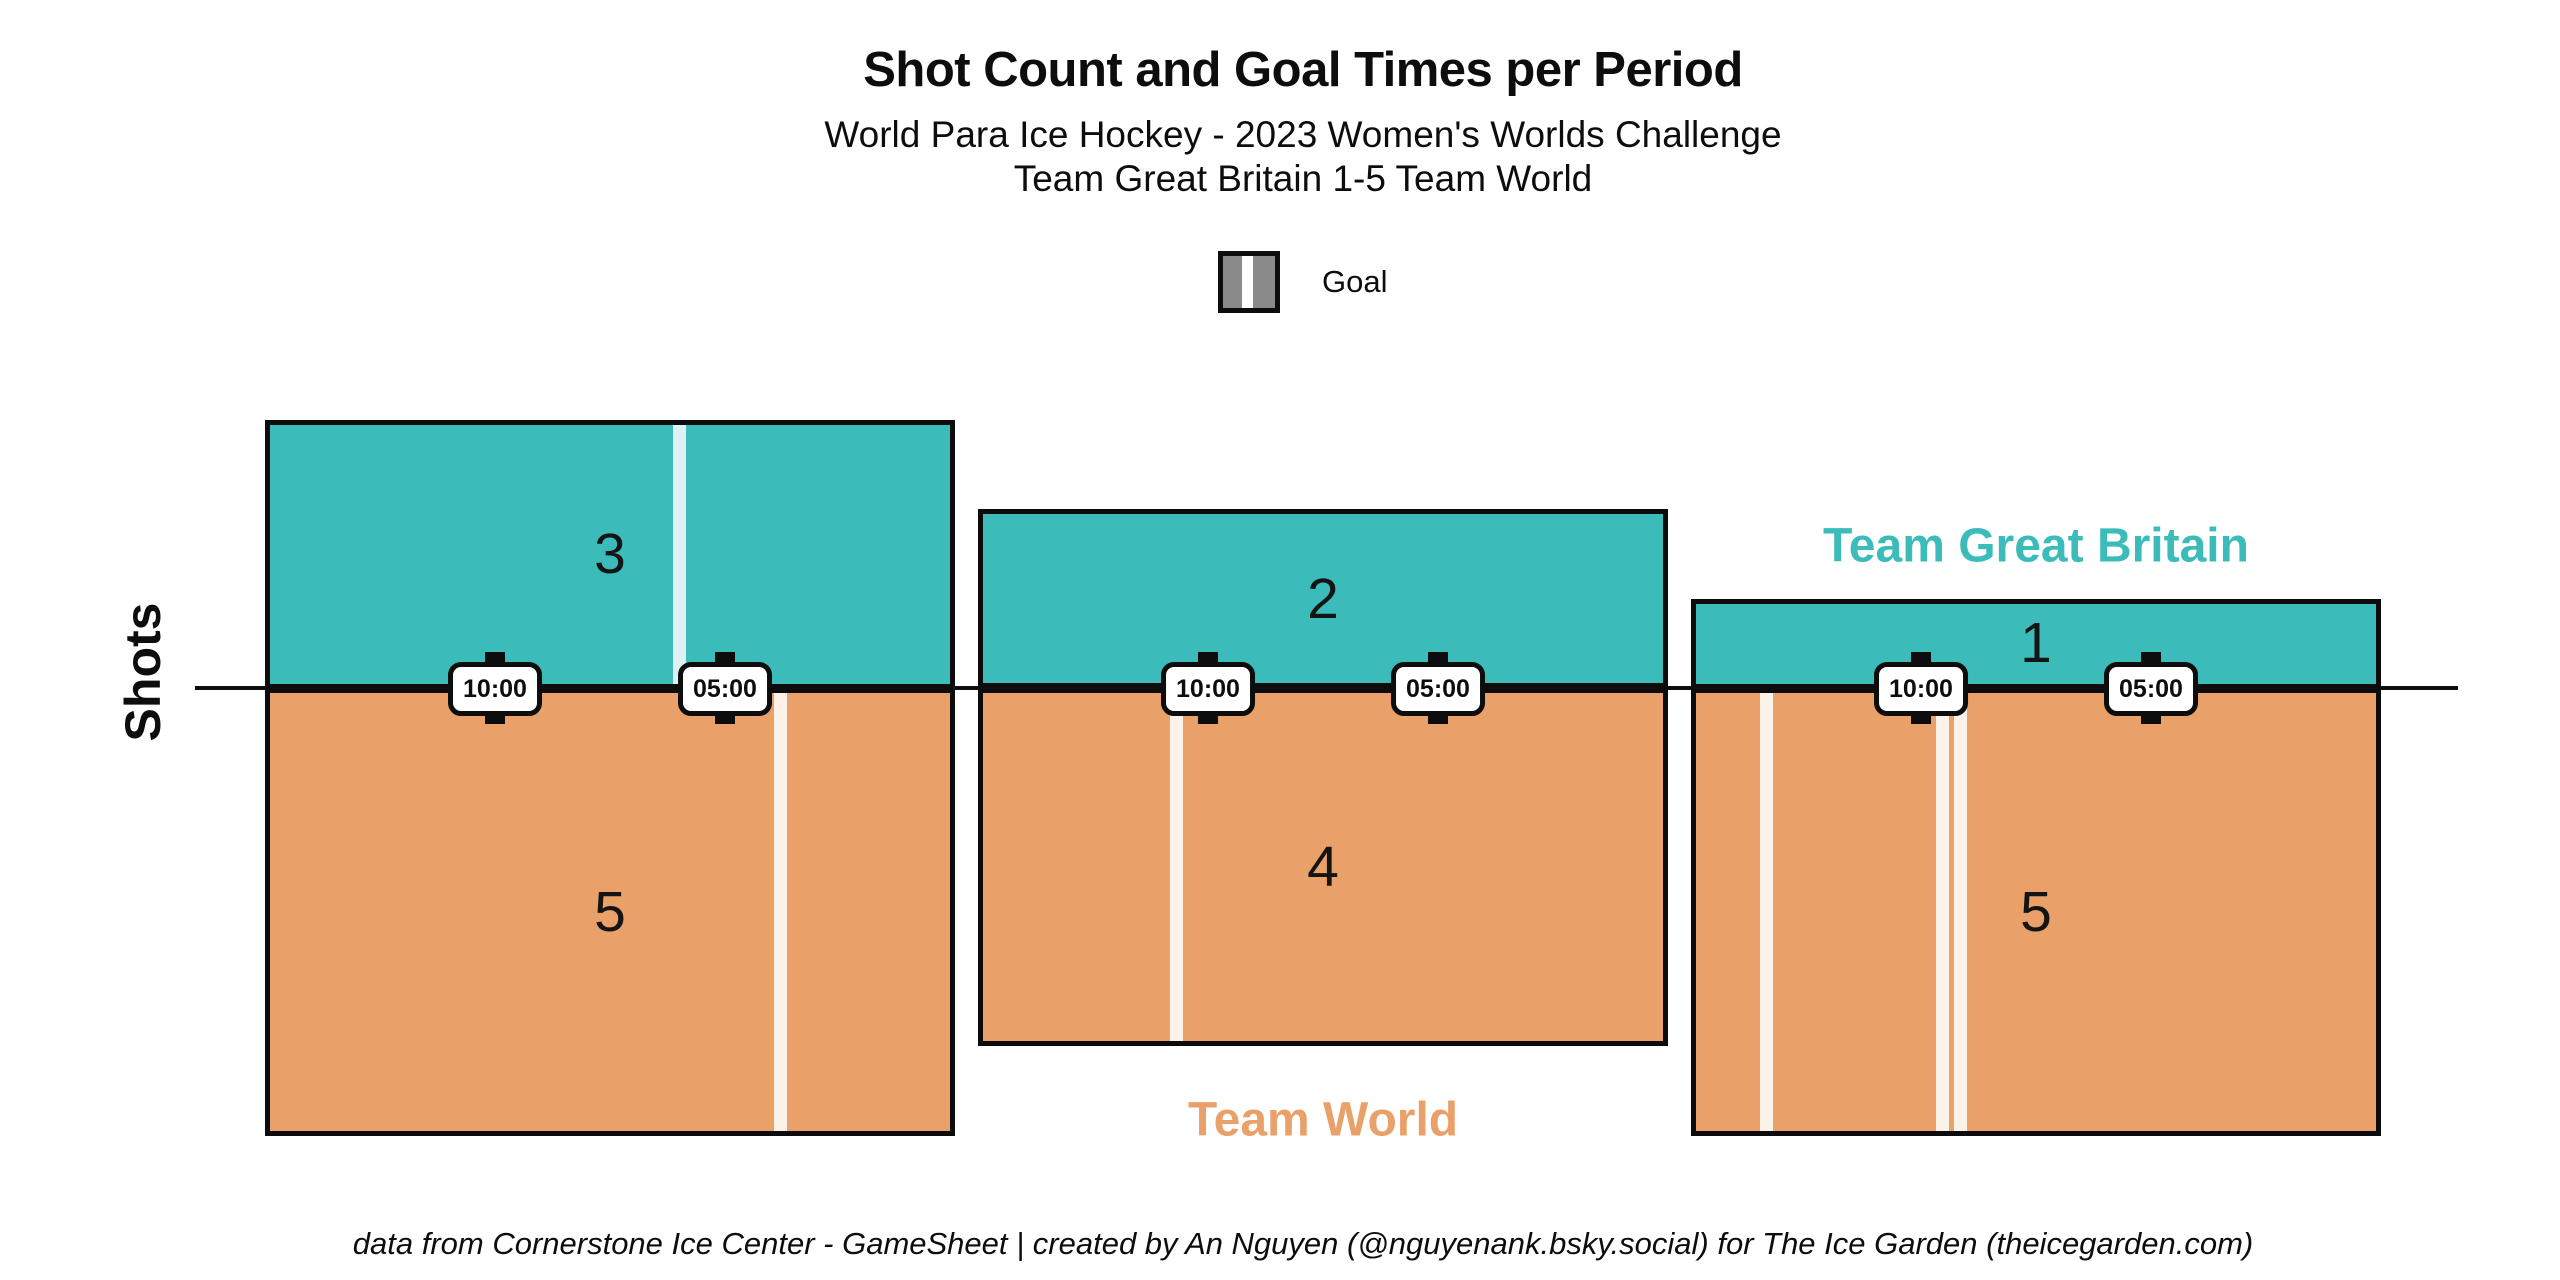 Image resolution: width=2560 pixels, height=1280 pixels. I want to click on period-1-world-bar-outline, so click(610, 912).